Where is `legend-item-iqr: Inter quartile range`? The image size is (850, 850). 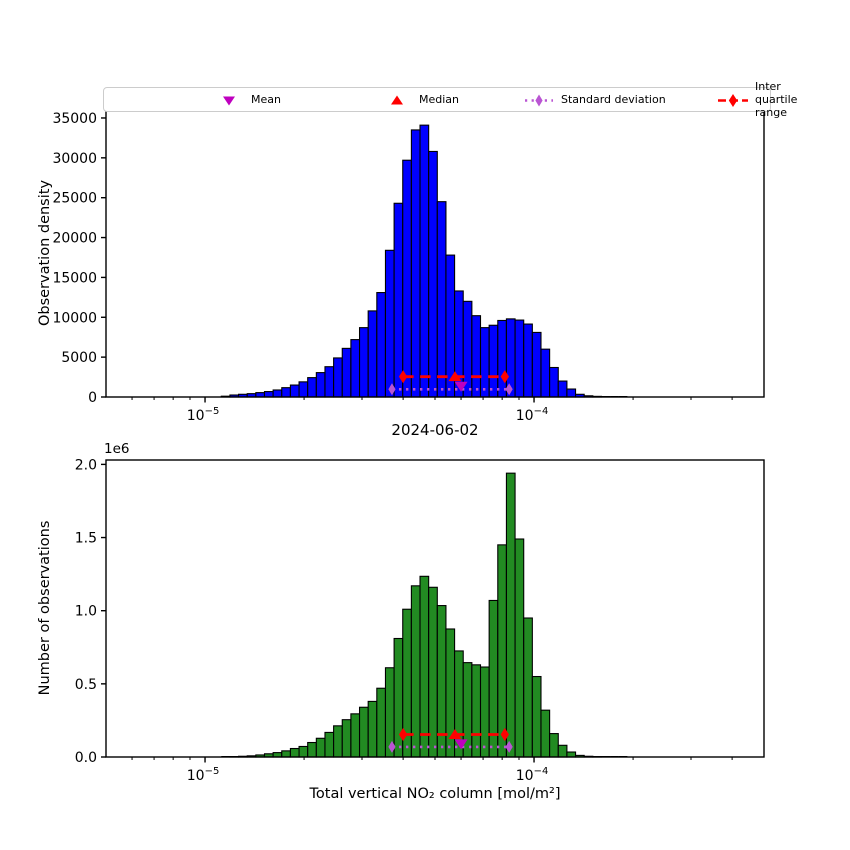
legend-item-iqr: Inter quartile range is located at coordinates (757, 99).